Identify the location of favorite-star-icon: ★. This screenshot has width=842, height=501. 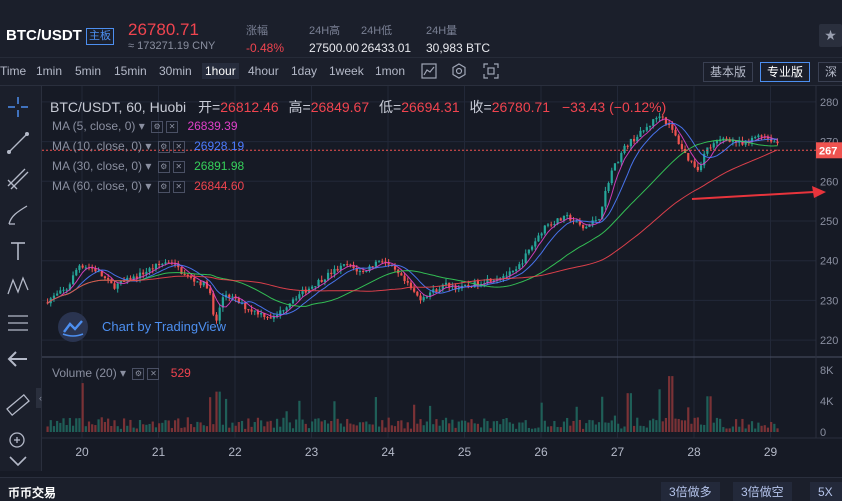
(830, 35).